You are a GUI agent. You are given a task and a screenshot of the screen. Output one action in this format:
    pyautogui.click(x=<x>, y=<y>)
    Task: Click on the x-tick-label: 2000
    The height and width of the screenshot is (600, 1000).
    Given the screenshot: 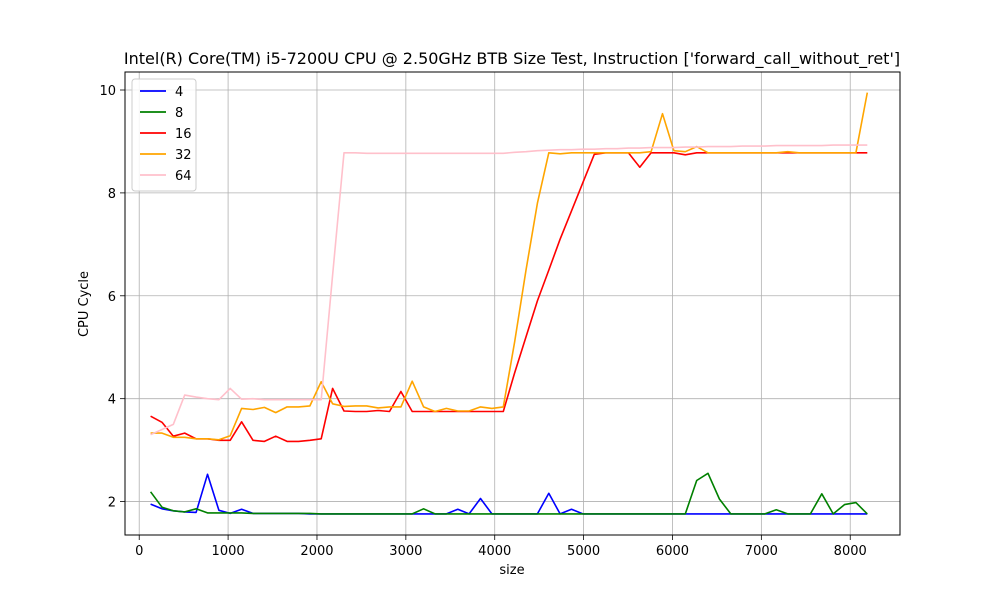 What is the action you would take?
    pyautogui.click(x=316, y=551)
    